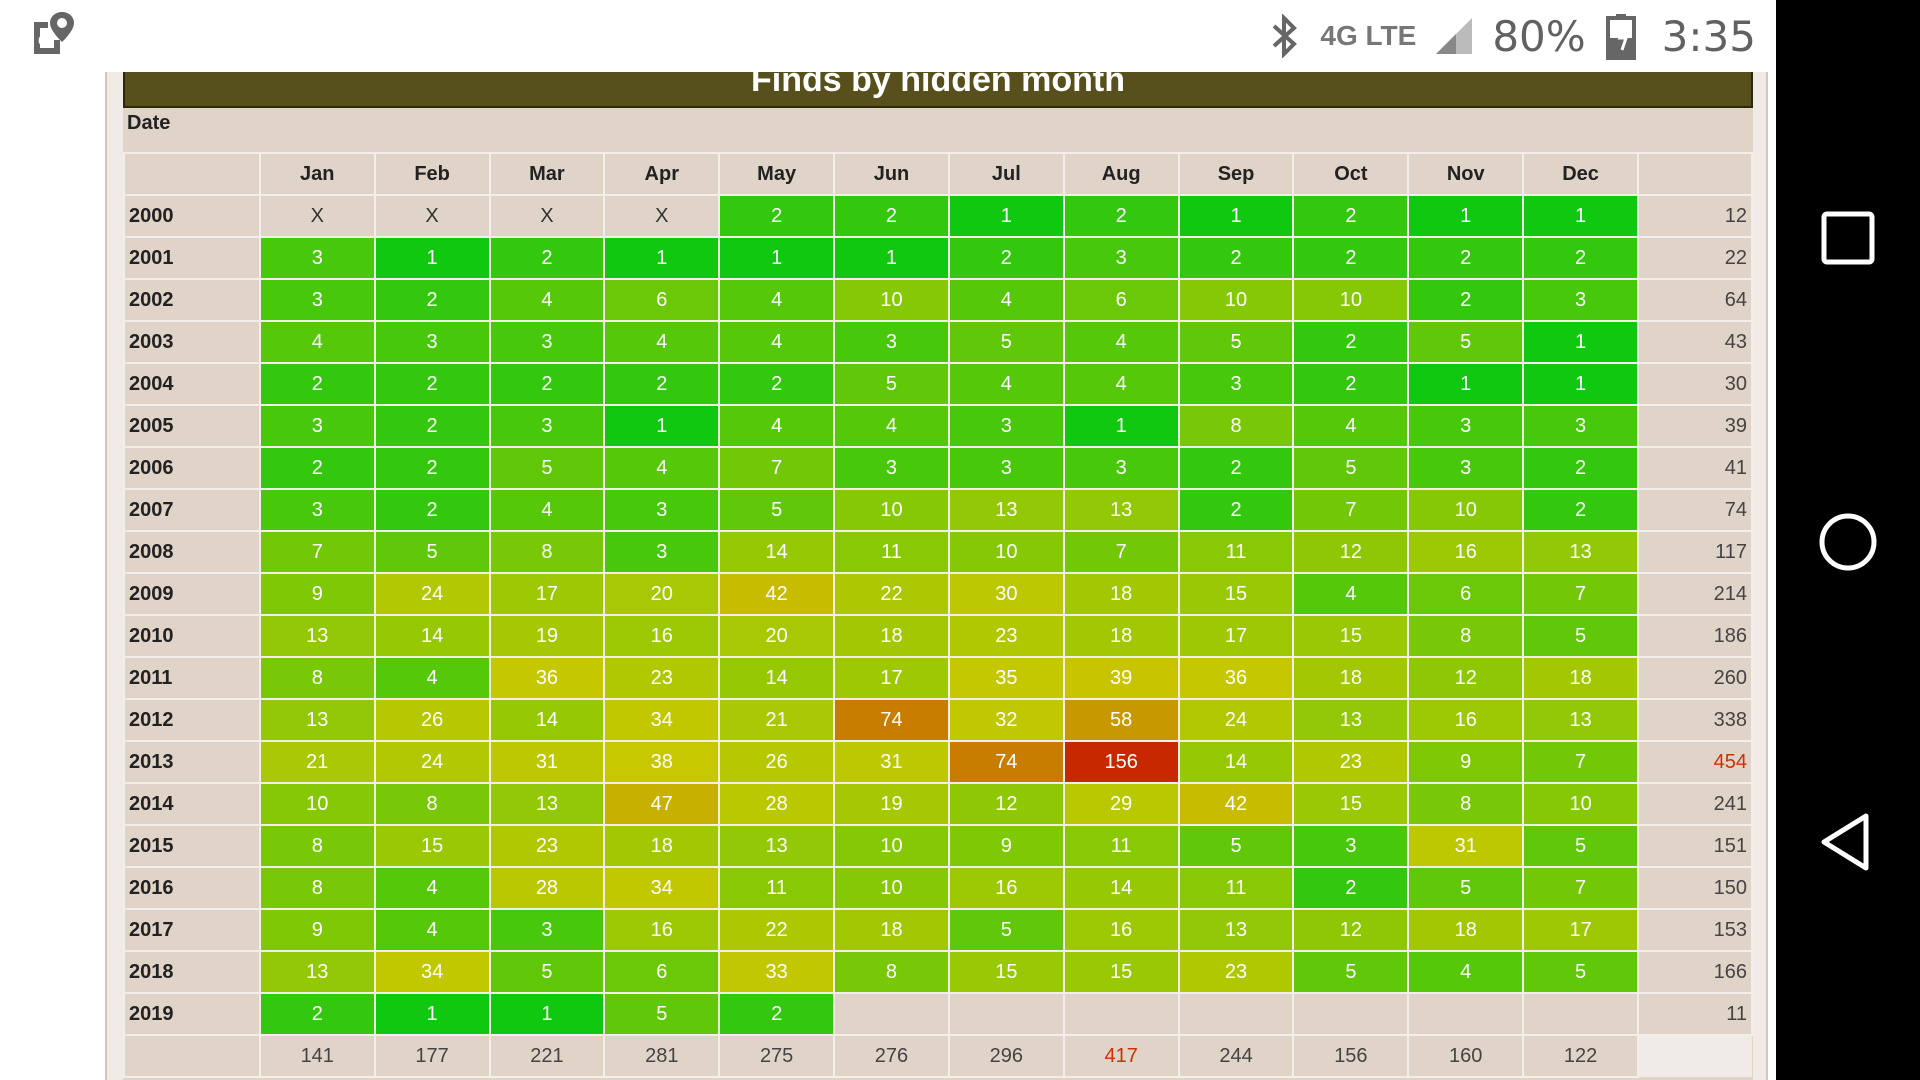 The width and height of the screenshot is (1920, 1080). Describe the element at coordinates (1695, 804) in the screenshot. I see `row-total: 241` at that location.